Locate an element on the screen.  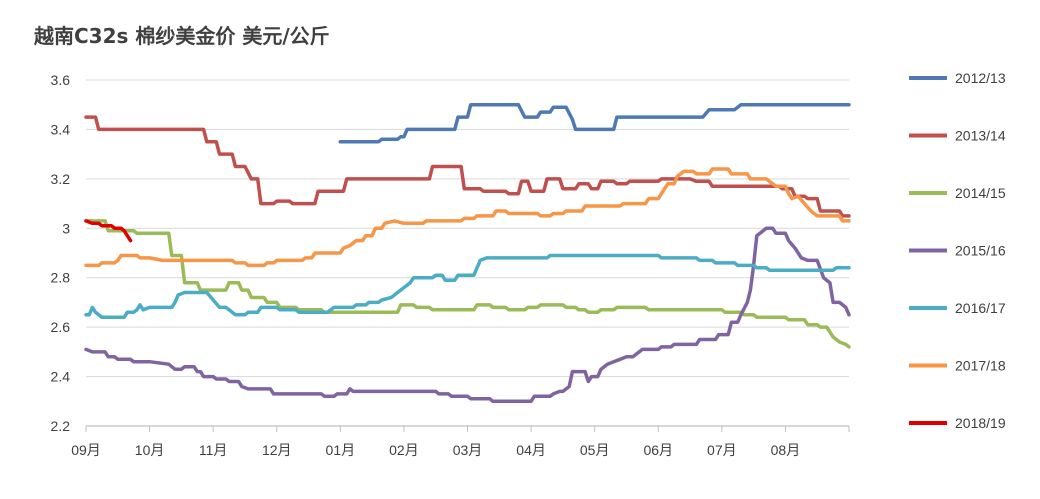
y-axis-ticks: 2.2 2.4 2.6 2.8 3 3.2 3.4 3.6 is located at coordinates (61, 253).